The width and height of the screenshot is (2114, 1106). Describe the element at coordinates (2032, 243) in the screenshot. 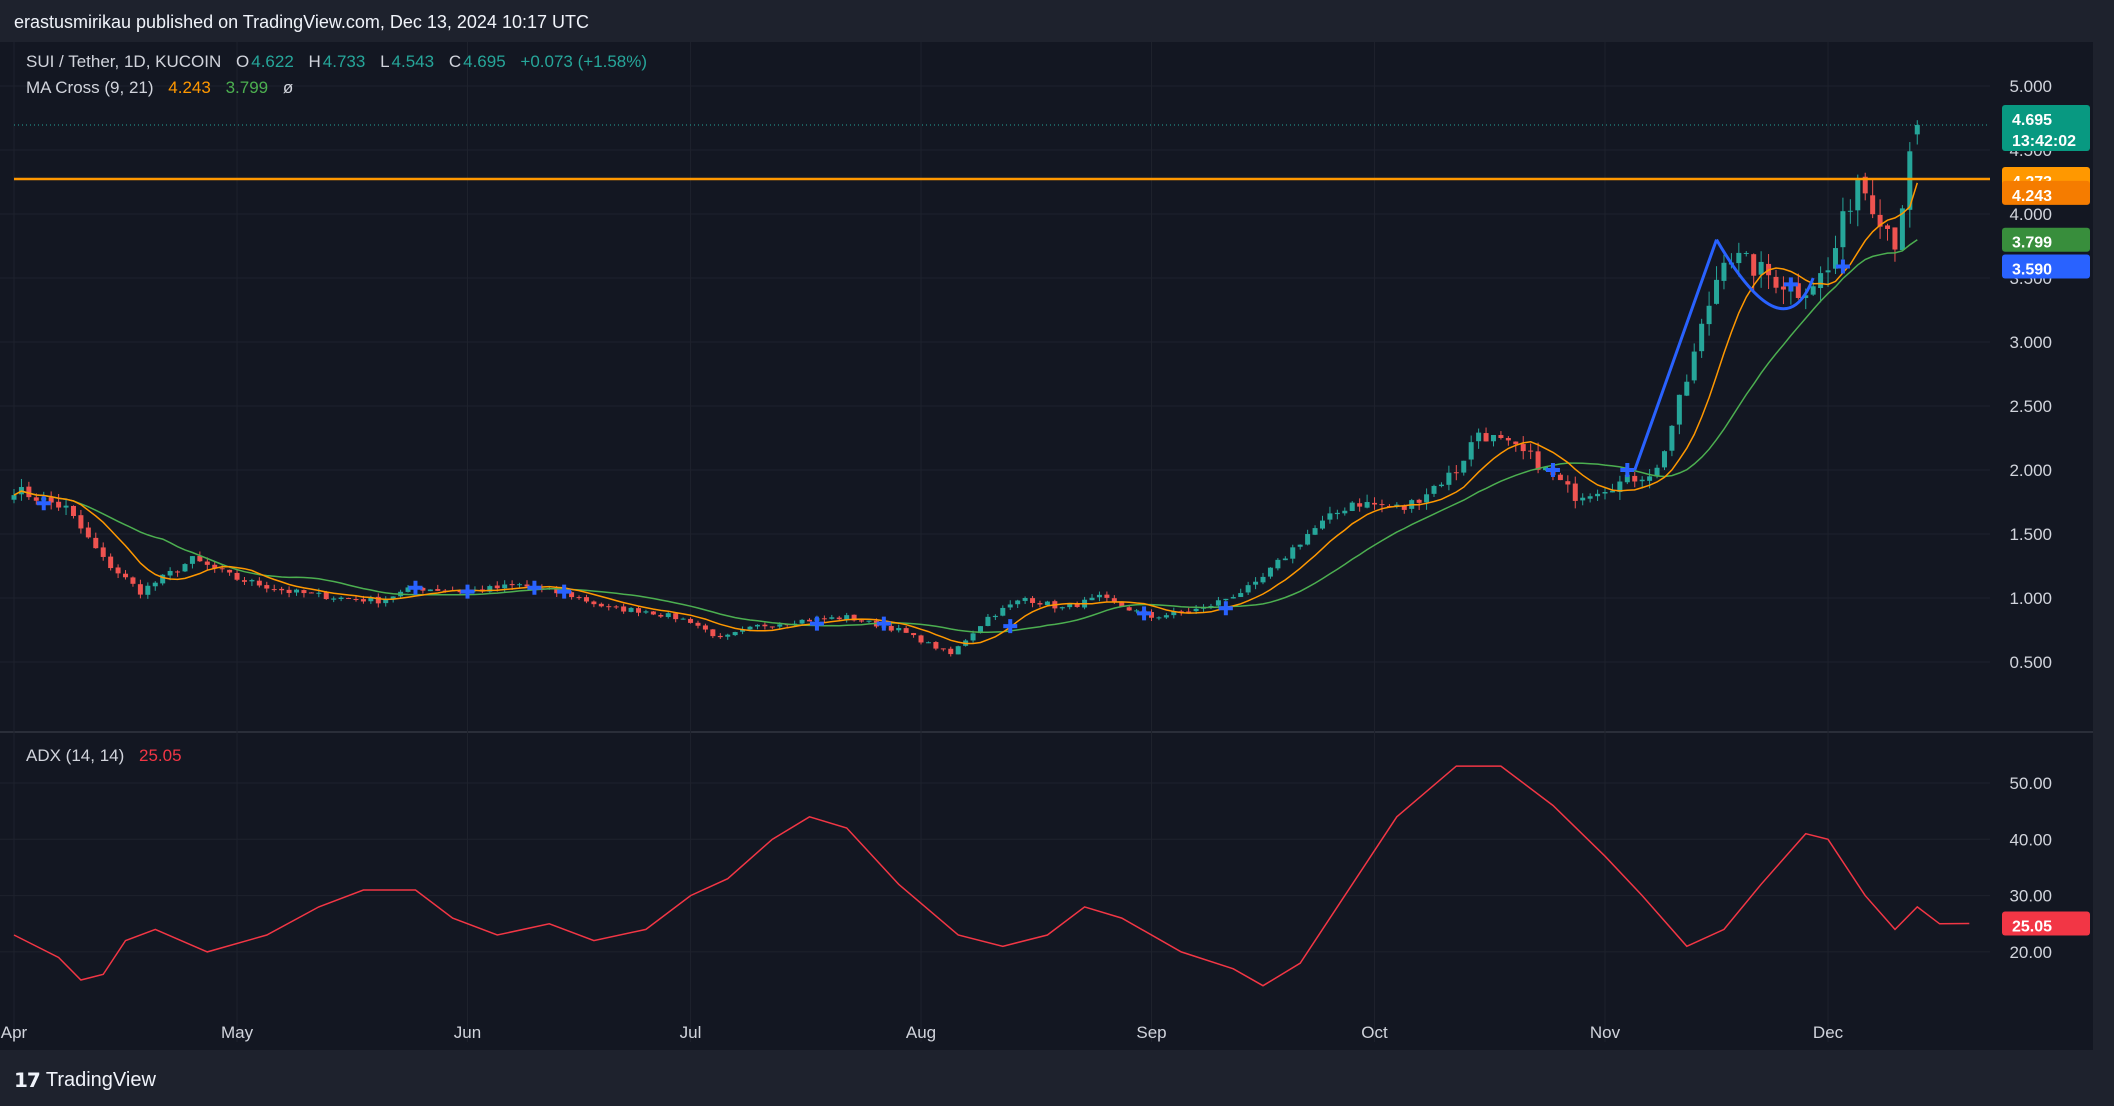

I see `ma-slow-badge-text: 3.799` at that location.